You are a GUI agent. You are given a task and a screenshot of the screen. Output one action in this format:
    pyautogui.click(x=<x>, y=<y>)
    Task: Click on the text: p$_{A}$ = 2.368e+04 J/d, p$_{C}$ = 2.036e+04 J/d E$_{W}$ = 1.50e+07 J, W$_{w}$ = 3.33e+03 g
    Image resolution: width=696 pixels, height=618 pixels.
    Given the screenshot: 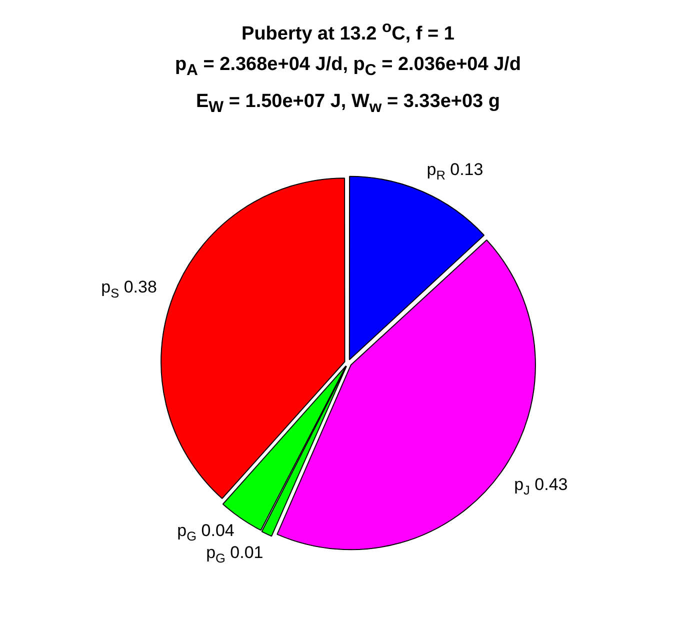 What is the action you would take?
    pyautogui.click(x=348, y=85)
    